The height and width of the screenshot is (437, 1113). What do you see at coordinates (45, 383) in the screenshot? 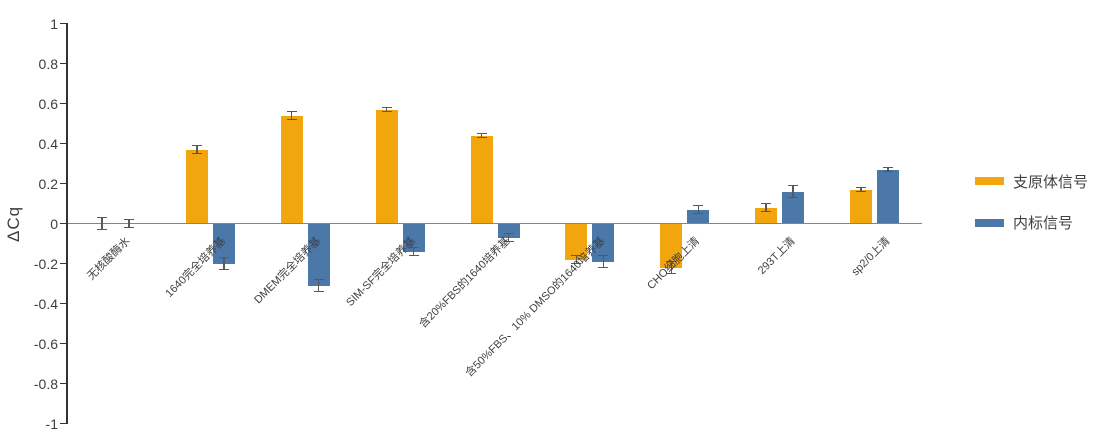
I see `y-tick-label: -0.8` at bounding box center [45, 383].